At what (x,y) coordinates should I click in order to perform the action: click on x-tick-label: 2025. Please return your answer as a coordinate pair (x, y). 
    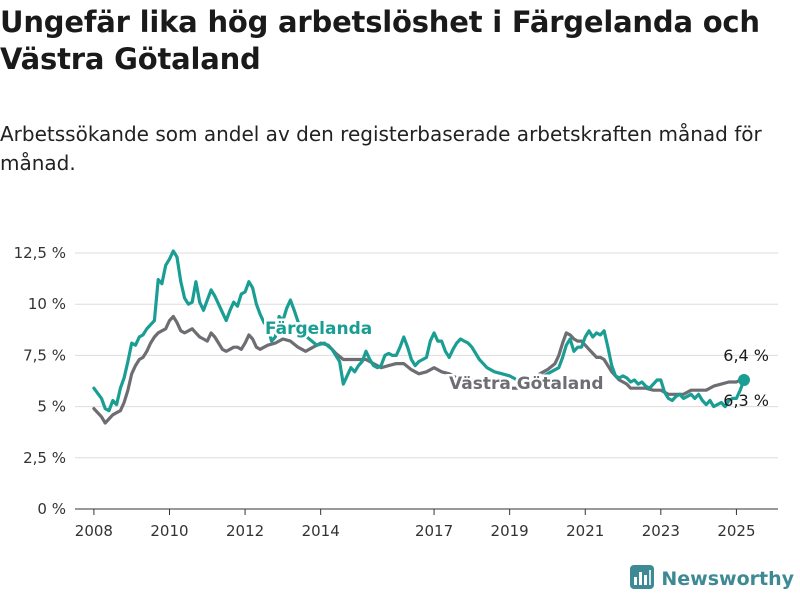
    Looking at the image, I should click on (736, 531).